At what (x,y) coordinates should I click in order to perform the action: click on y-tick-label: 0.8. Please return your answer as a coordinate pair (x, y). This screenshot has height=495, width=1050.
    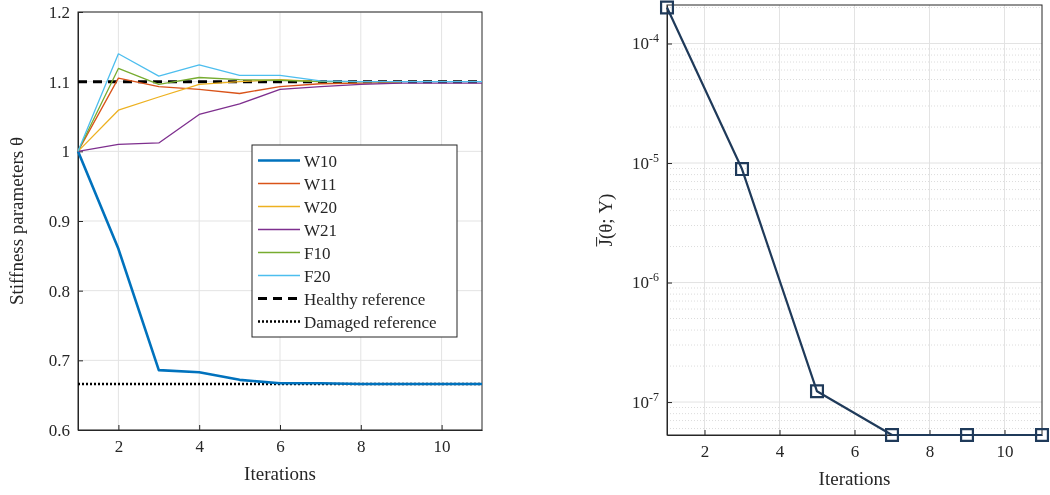
    Looking at the image, I should click on (59, 291).